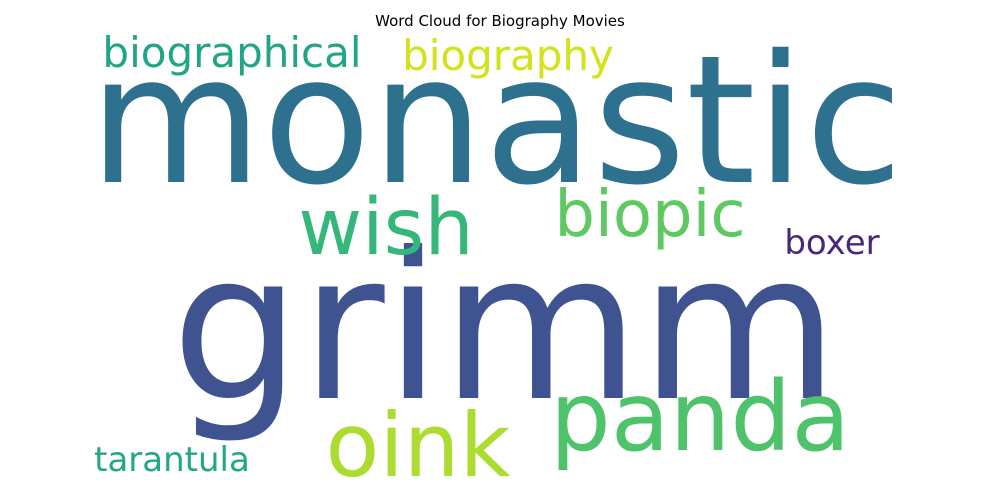 This screenshot has height=500, width=1000. What do you see at coordinates (172, 460) in the screenshot?
I see `word-tarantula: tarantula` at bounding box center [172, 460].